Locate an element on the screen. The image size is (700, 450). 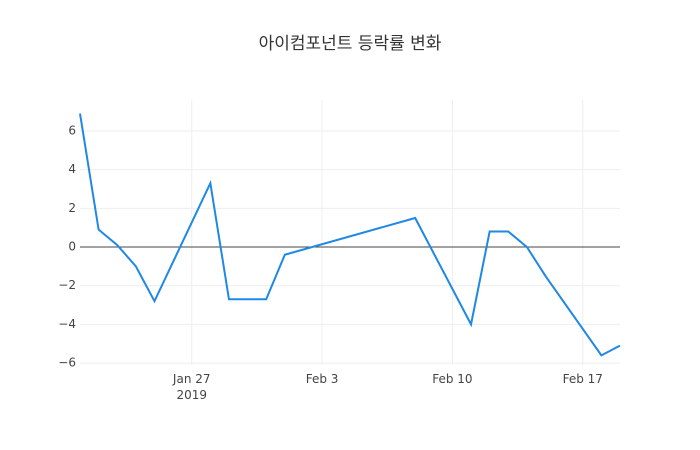
y-tick-label: 0 is located at coordinates (72, 247).